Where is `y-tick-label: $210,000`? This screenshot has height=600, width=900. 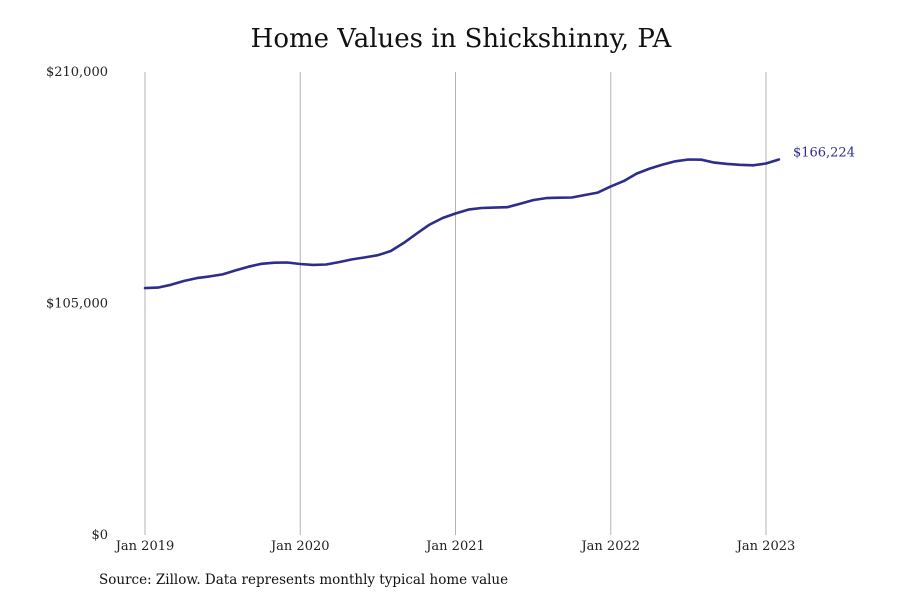
y-tick-label: $210,000 is located at coordinates (77, 72).